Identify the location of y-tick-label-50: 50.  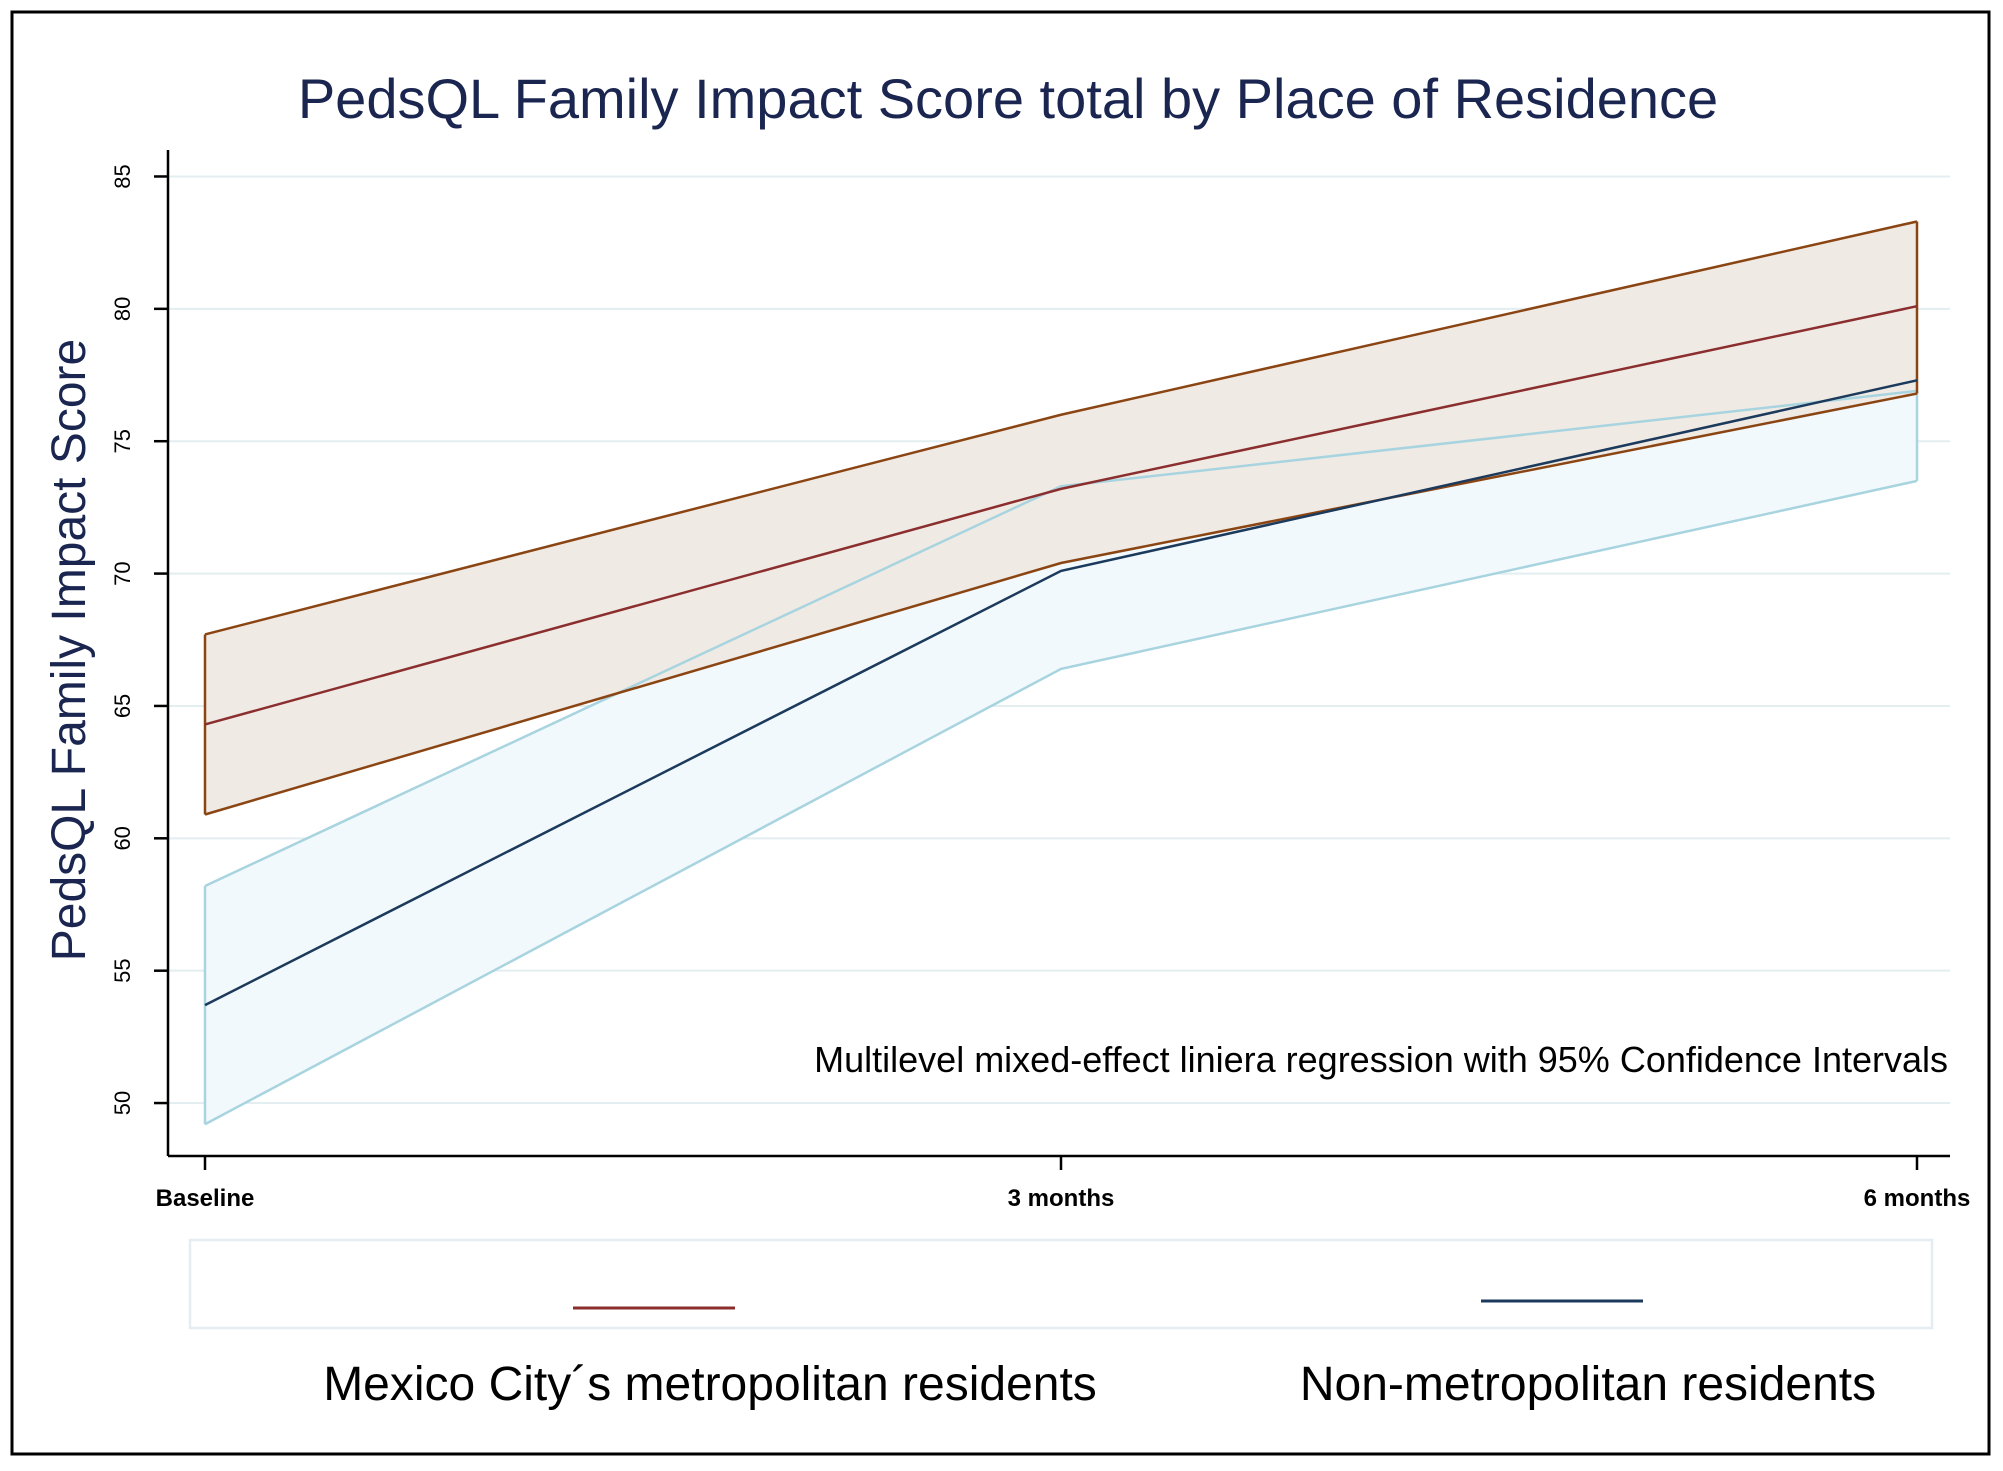
(122, 1103).